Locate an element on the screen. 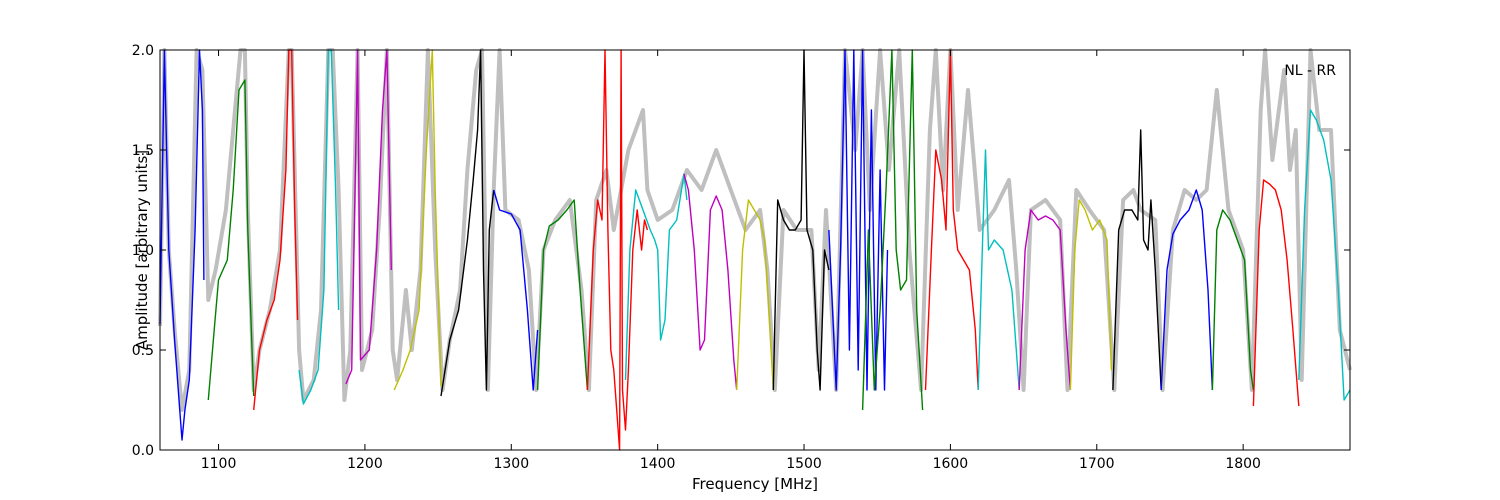 The width and height of the screenshot is (1500, 500). y-tick-label: 0.5 is located at coordinates (143, 351).